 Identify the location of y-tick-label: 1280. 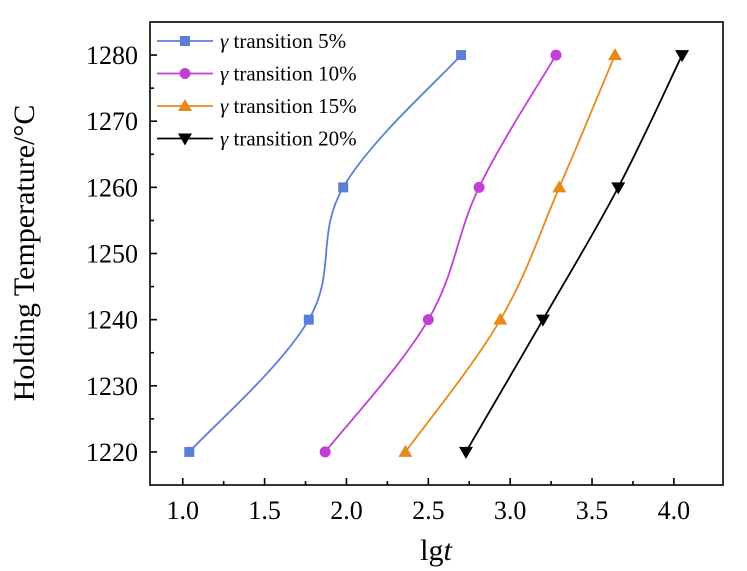
(112, 55).